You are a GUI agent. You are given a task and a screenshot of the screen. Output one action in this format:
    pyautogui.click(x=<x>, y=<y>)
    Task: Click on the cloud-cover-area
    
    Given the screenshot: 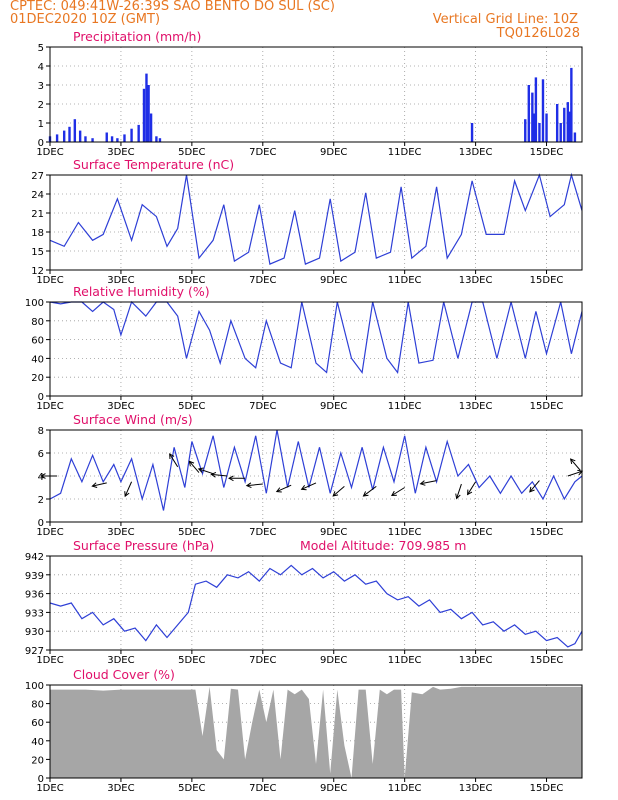 What is the action you would take?
    pyautogui.click(x=316, y=732)
    